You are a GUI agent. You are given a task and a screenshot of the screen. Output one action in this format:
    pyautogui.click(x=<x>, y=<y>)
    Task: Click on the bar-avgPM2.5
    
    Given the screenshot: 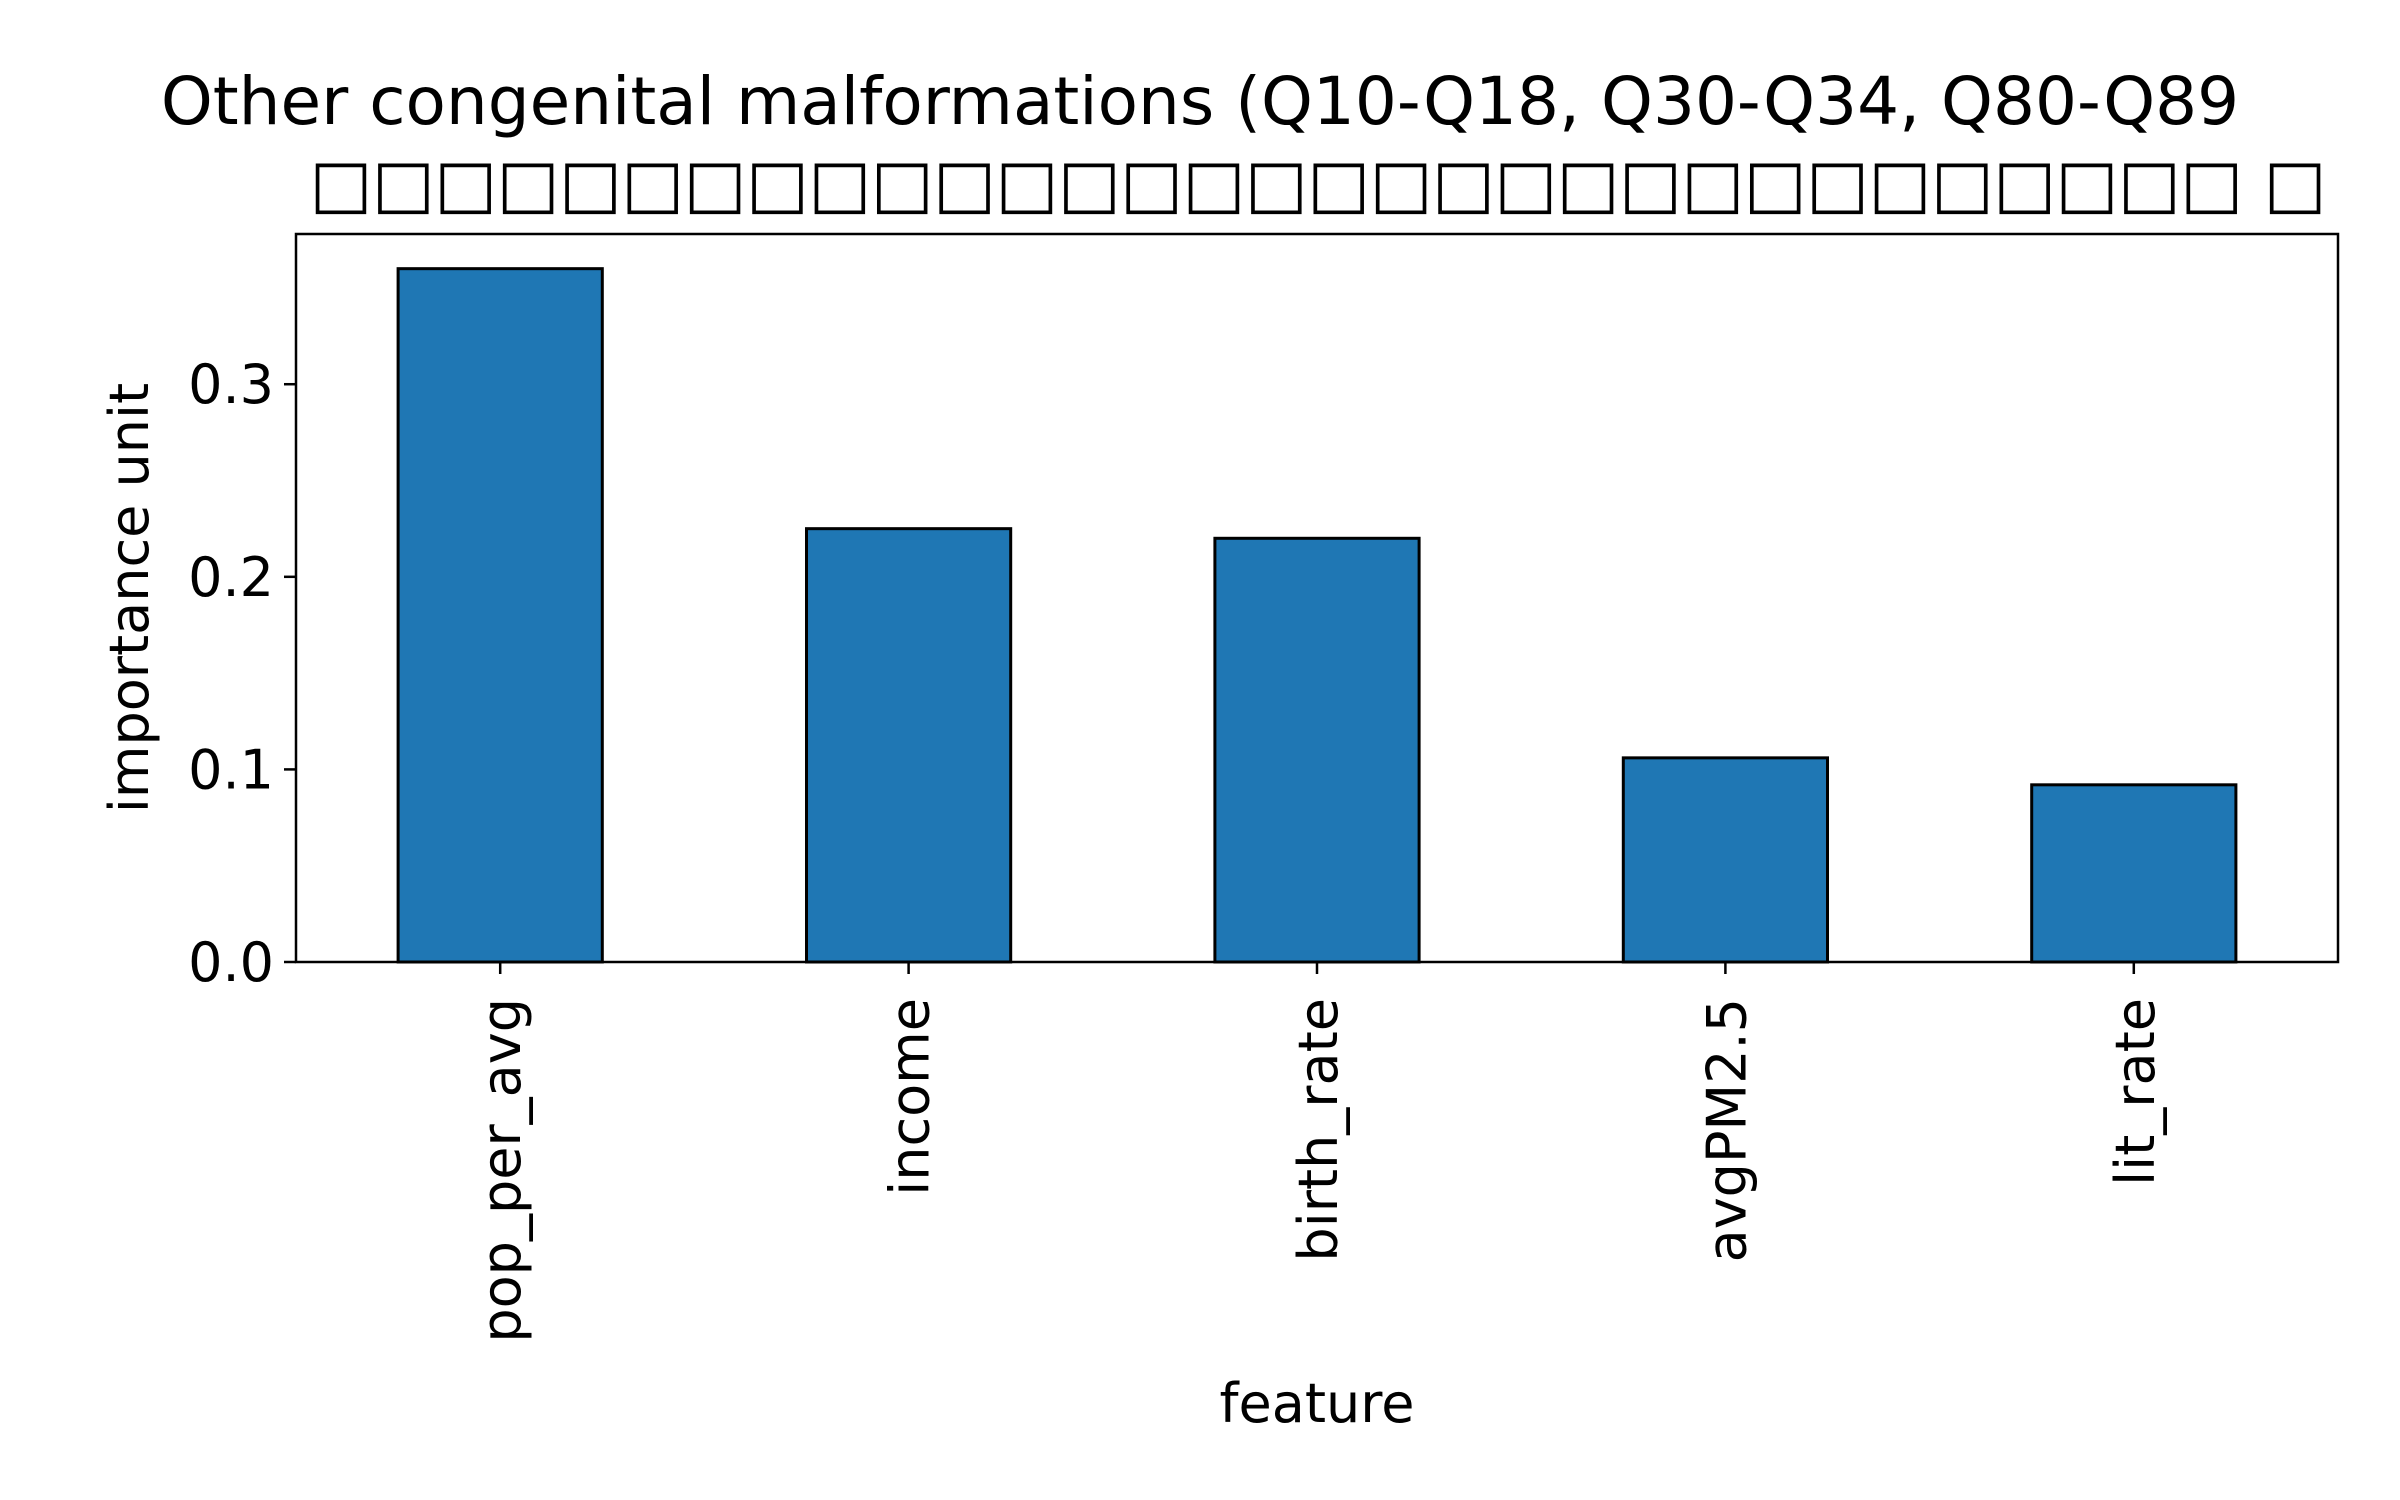 What is the action you would take?
    pyautogui.click(x=1725, y=860)
    